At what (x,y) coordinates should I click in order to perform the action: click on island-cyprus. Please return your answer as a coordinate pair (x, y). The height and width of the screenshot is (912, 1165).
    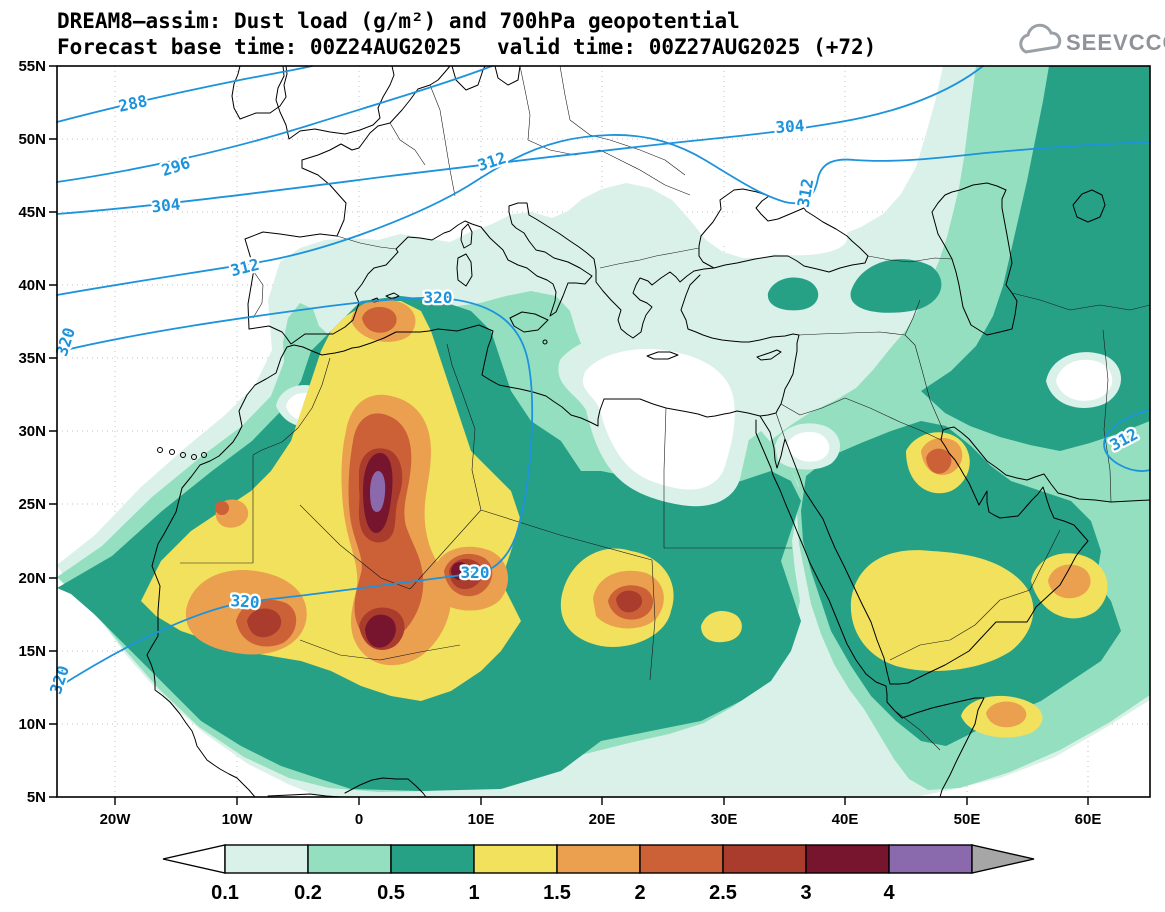
    Looking at the image, I should click on (769, 355).